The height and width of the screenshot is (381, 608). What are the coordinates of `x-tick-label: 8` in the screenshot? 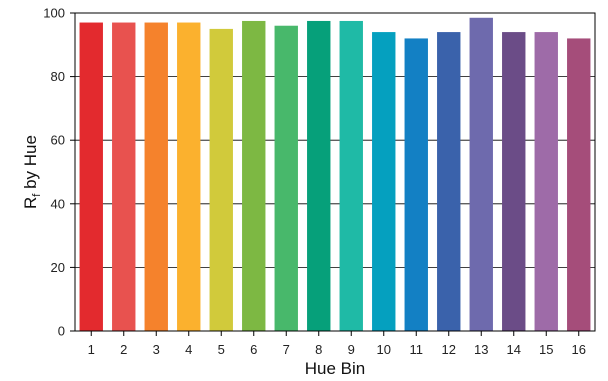 It's located at (318, 349).